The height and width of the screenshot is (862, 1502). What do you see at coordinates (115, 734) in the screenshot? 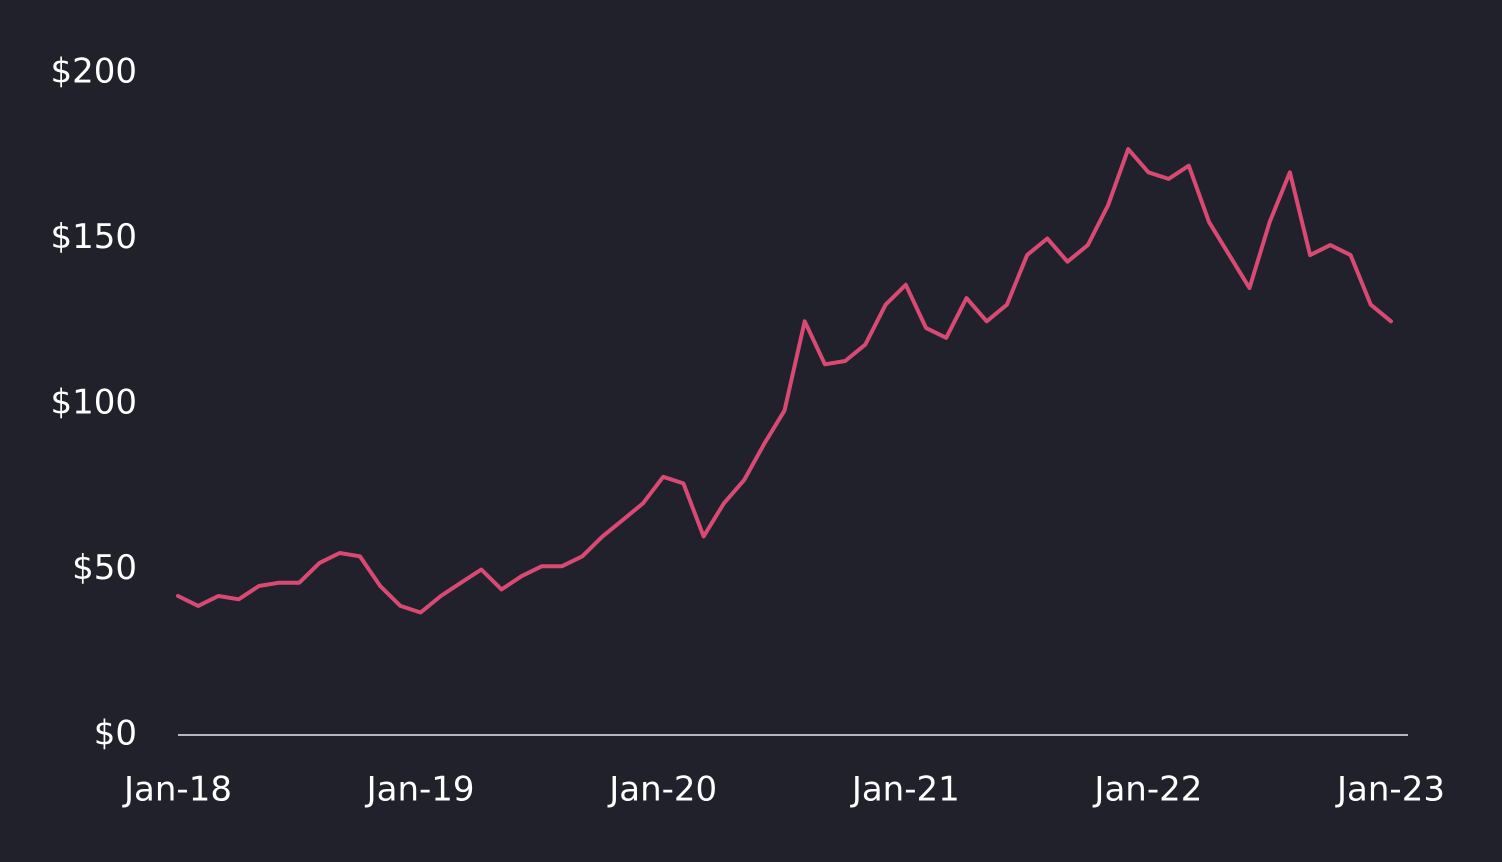
I see `y-tick-label: $0` at bounding box center [115, 734].